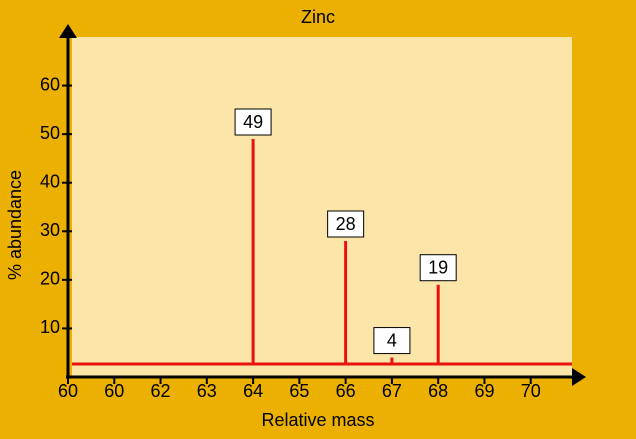  What do you see at coordinates (392, 391) in the screenshot?
I see `x-tick-label: 67` at bounding box center [392, 391].